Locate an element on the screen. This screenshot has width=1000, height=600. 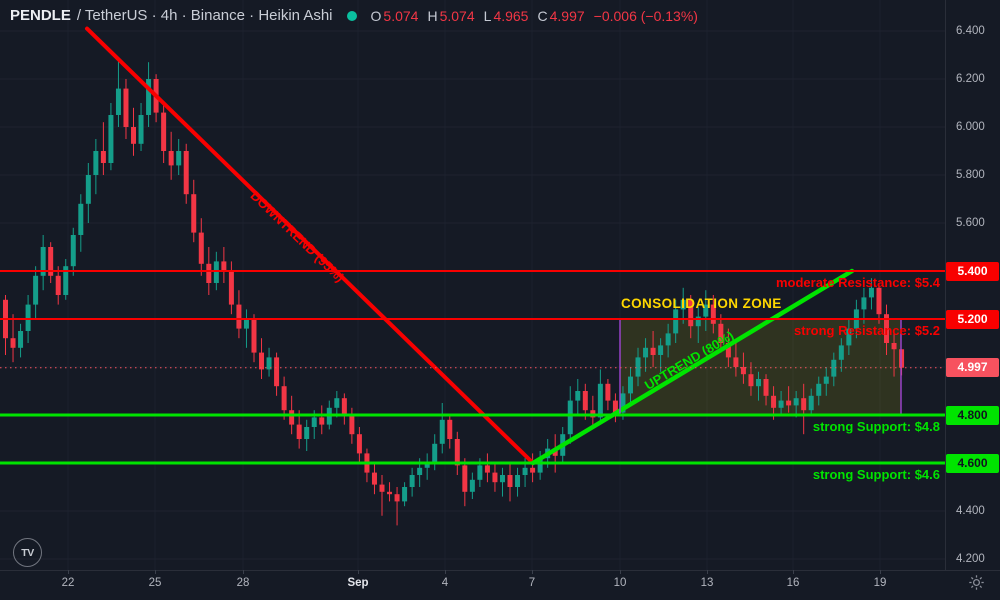
price-axis-separator is located at coordinates (945, 285).